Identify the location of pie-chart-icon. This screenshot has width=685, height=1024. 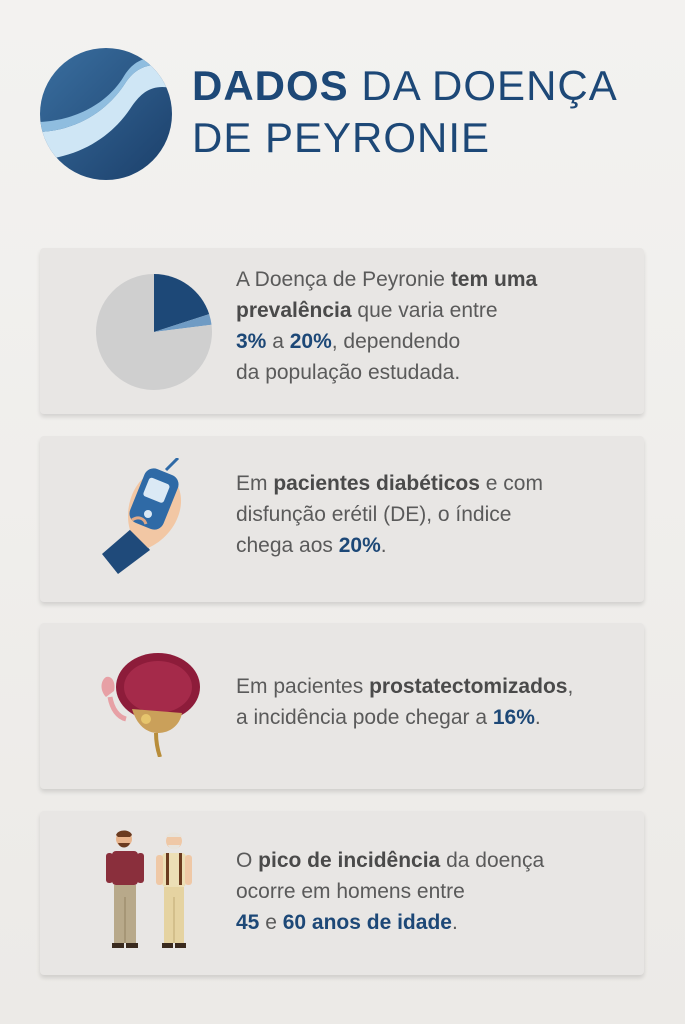
(154, 332).